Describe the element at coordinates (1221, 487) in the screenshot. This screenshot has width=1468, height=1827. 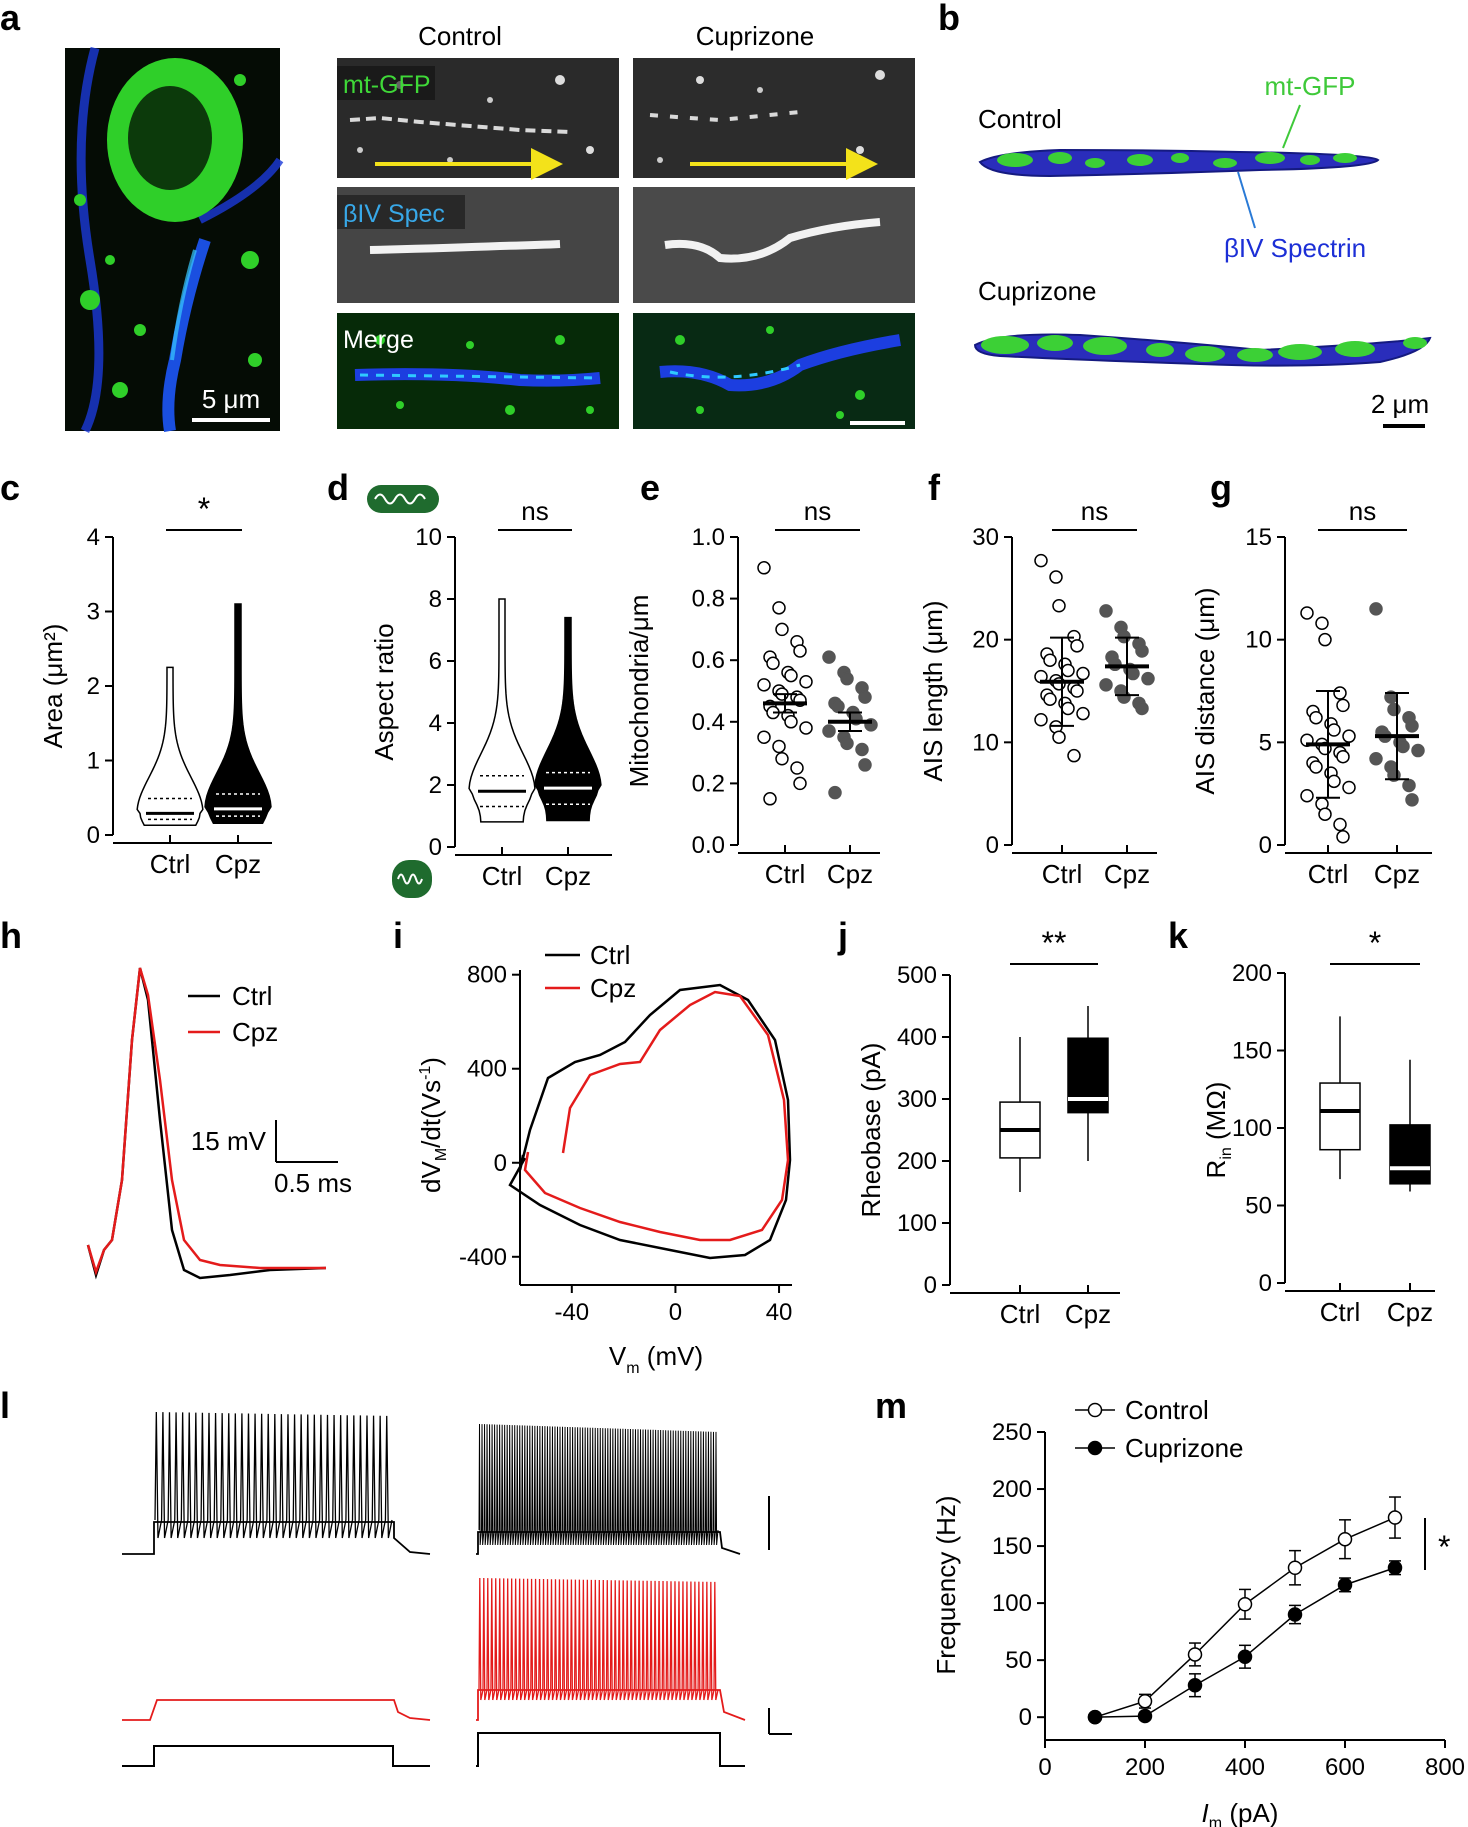
I see `panel-letter-g: g` at that location.